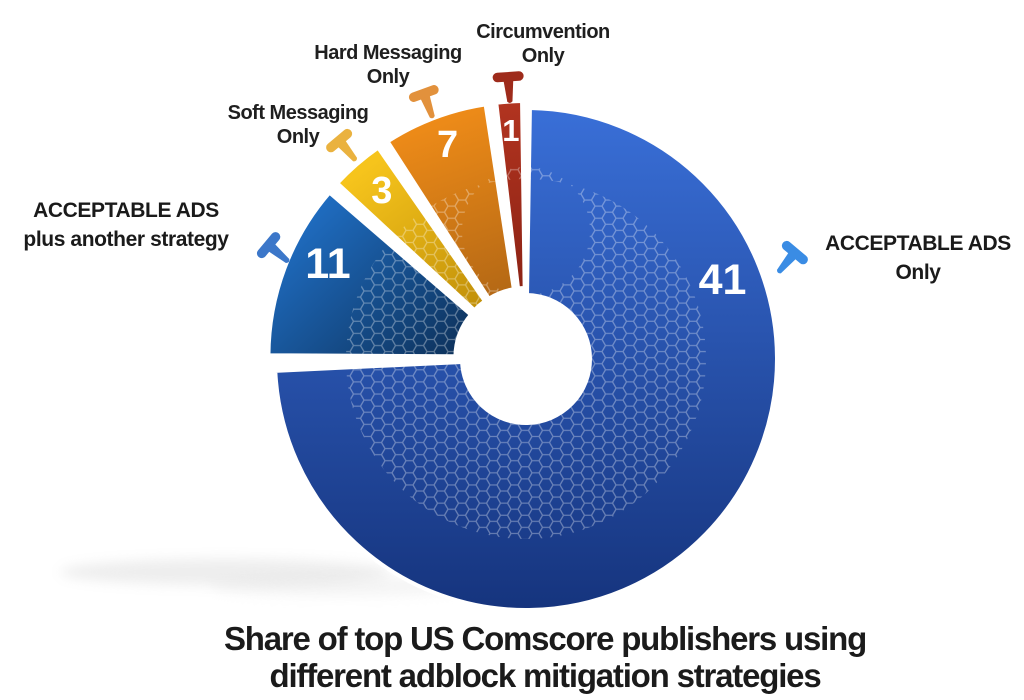 This screenshot has width=1024, height=700. Describe the element at coordinates (342, 145) in the screenshot. I see `pushpin-icon-soft-messaging` at that location.